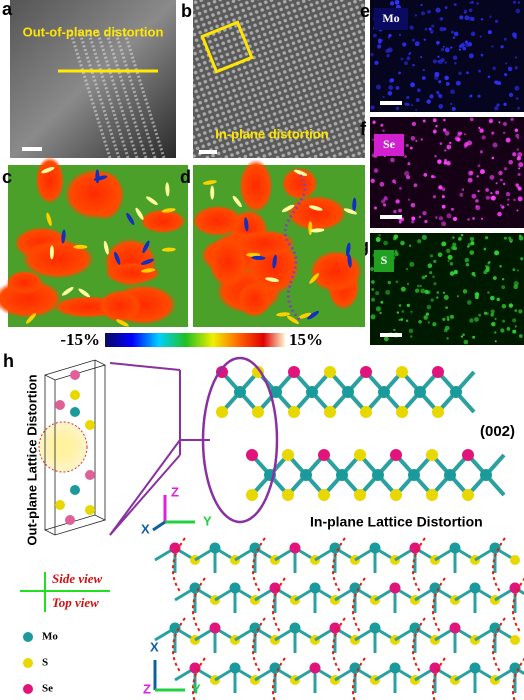 Image resolution: width=524 pixels, height=700 pixels. I want to click on panel-label: e, so click(365, 11).